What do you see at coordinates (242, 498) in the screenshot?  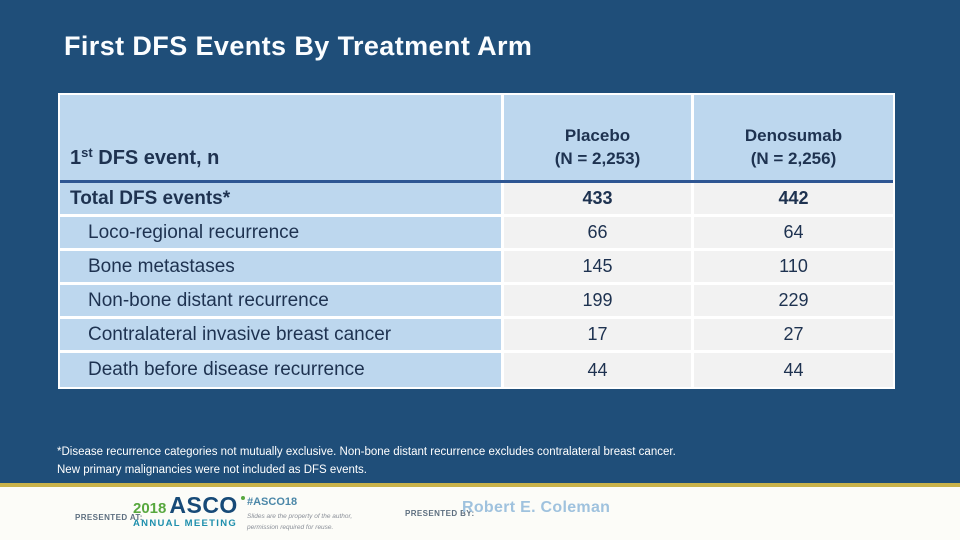 I see `asco-logo-registered-mark-icon` at bounding box center [242, 498].